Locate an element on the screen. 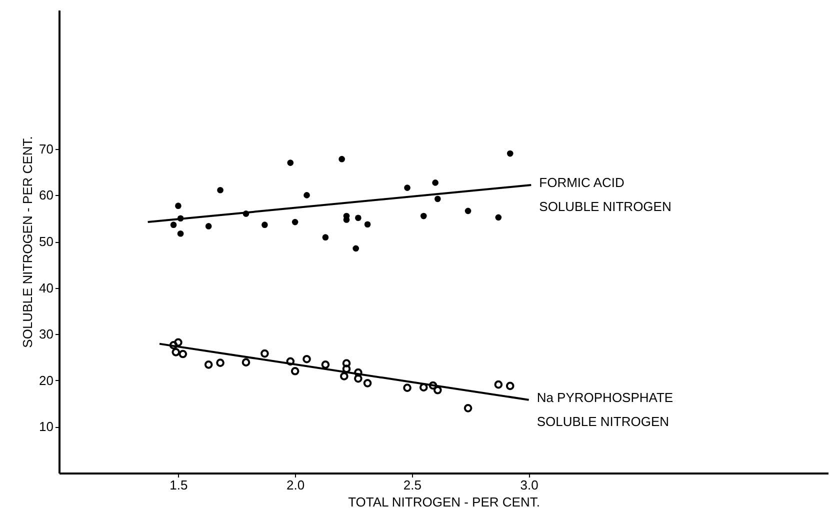 Image resolution: width=830 pixels, height=519 pixels. x-tick-label: 3.0 is located at coordinates (529, 485).